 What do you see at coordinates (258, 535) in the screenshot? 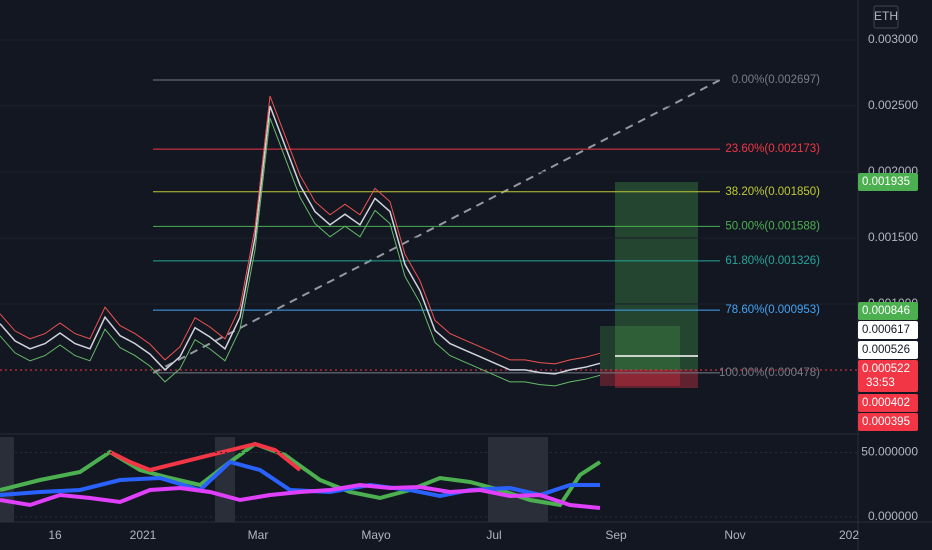
I see `x-tick-label: Mar` at bounding box center [258, 535].